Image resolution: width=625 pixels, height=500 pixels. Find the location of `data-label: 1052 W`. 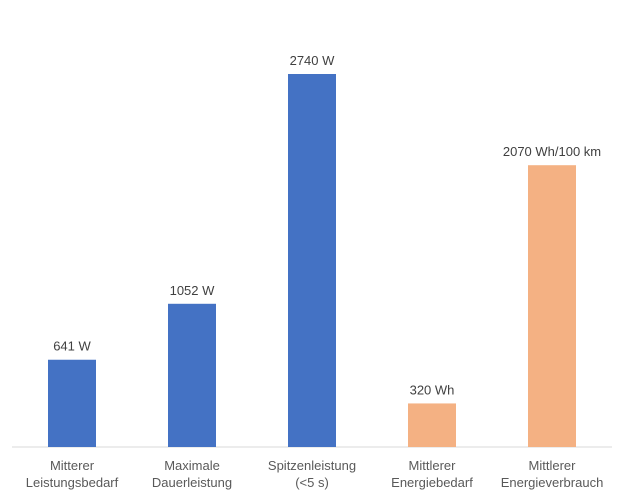

data-label: 1052 W is located at coordinates (193, 290).